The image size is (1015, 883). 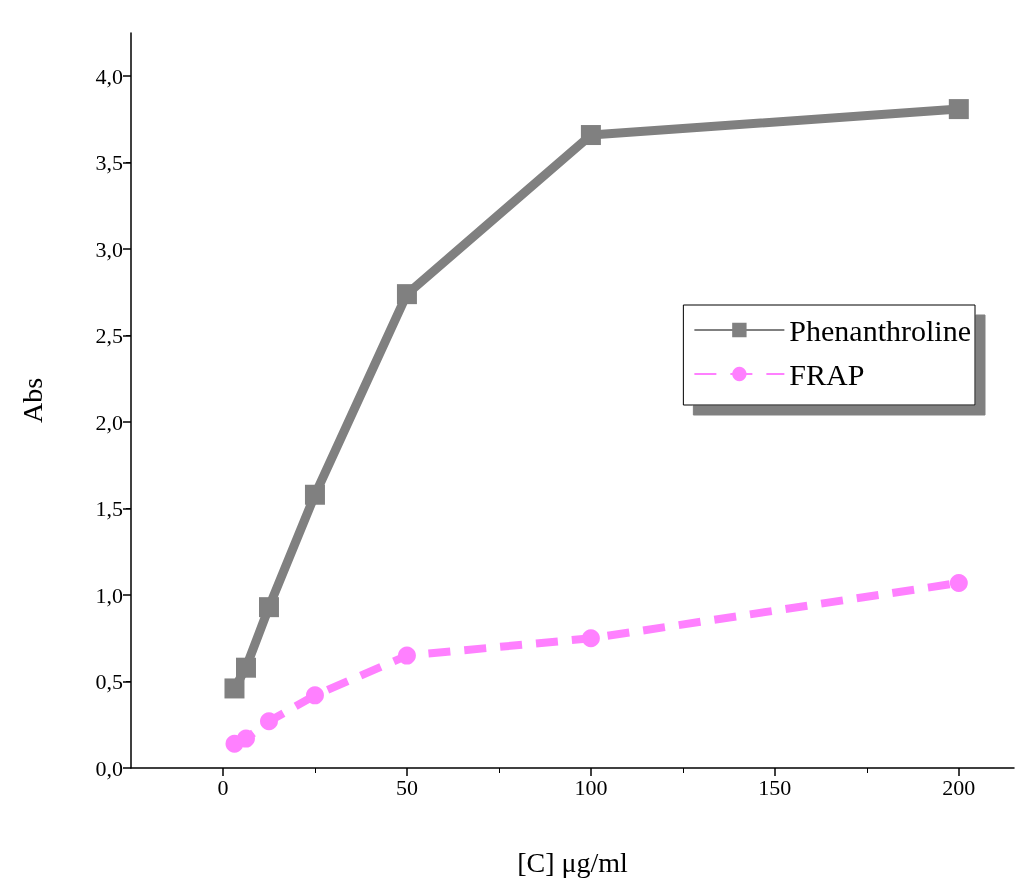 I want to click on y-tick-label: 1,5, so click(x=109, y=509).